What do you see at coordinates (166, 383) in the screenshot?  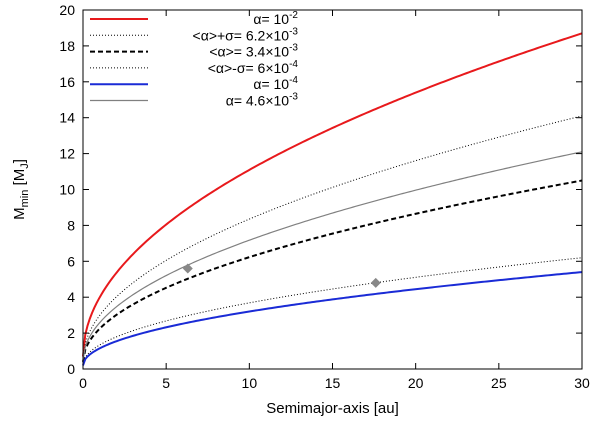 I see `x-tick-label: 5` at bounding box center [166, 383].